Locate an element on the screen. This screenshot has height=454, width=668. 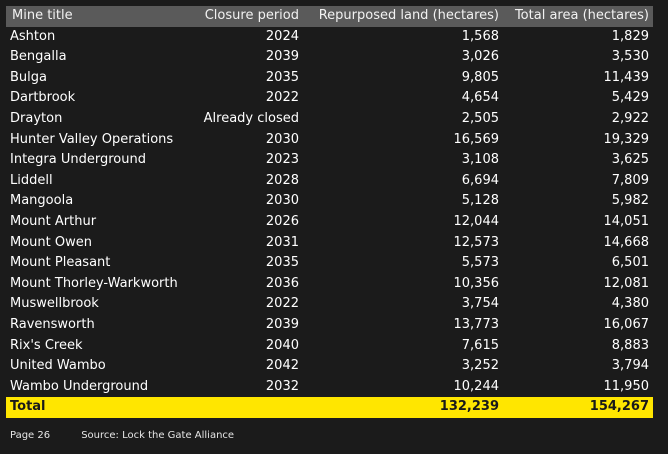
closure-period-cell: 2026 is located at coordinates (282, 221).